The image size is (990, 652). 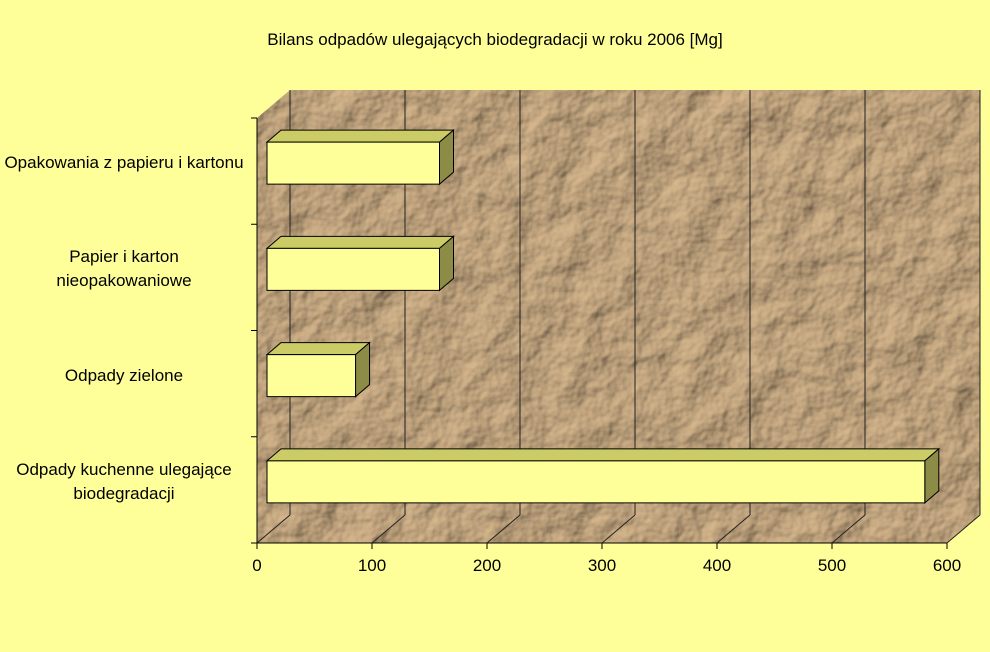 I want to click on y-tick-label: Odpady kuchenne ulegające biodegradacji, so click(x=124, y=481).